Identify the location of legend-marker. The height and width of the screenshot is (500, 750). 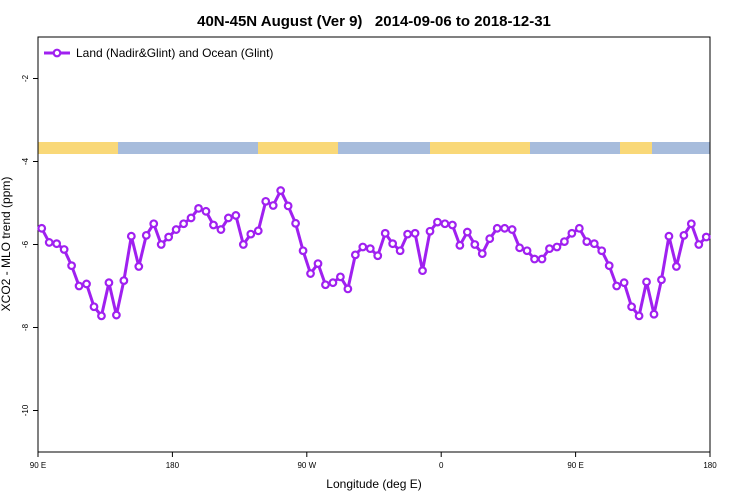
(57, 53).